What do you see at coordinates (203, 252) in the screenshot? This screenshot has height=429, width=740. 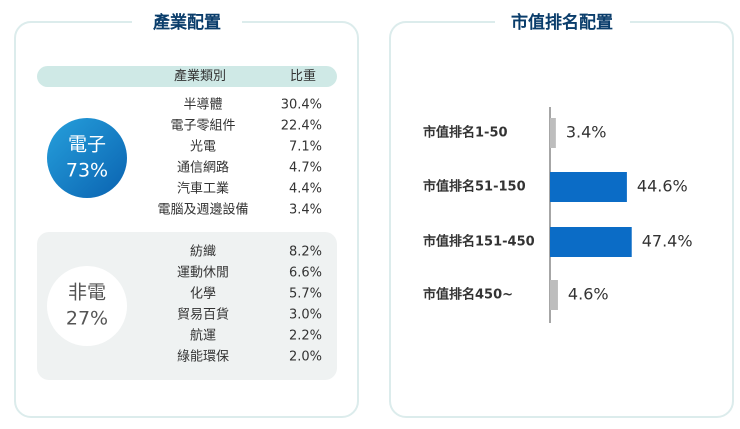 I see `industry-name: 紡織` at bounding box center [203, 252].